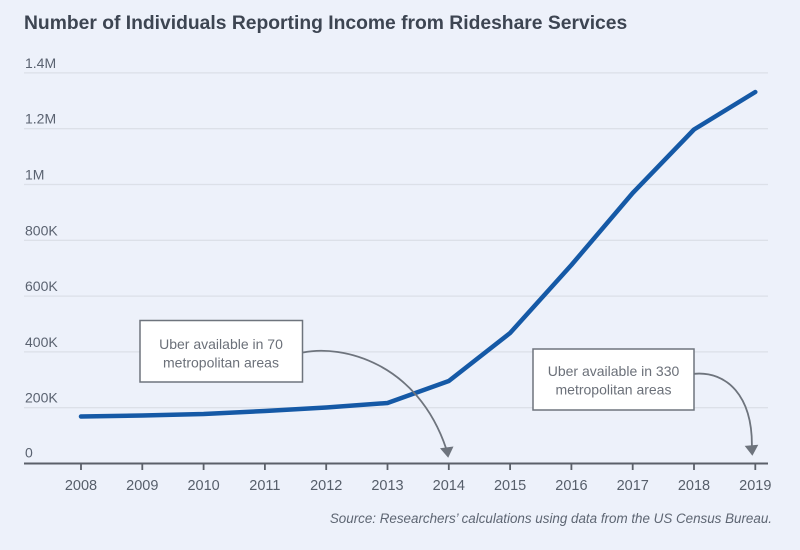 This screenshot has height=550, width=800. Describe the element at coordinates (203, 486) in the screenshot. I see `svg-text: 2010` at that location.